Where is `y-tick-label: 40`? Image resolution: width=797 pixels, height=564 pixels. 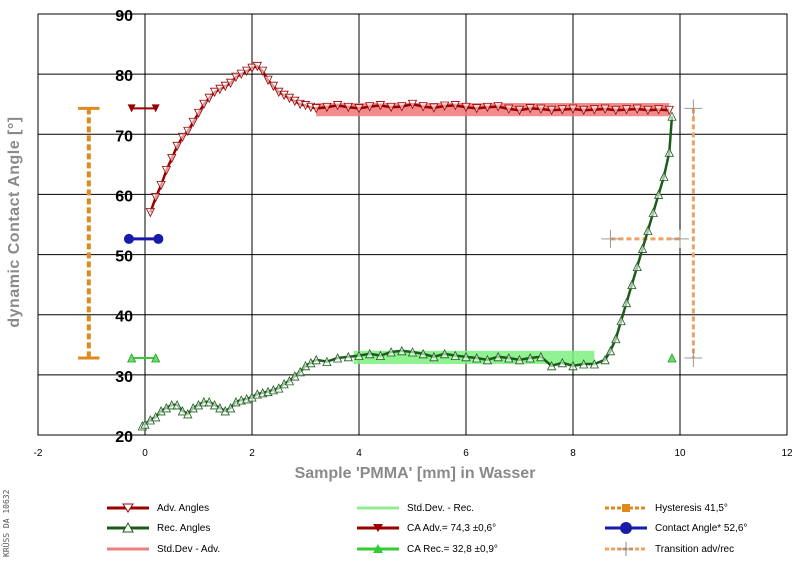
y-tick-label: 40 is located at coordinates (124, 317).